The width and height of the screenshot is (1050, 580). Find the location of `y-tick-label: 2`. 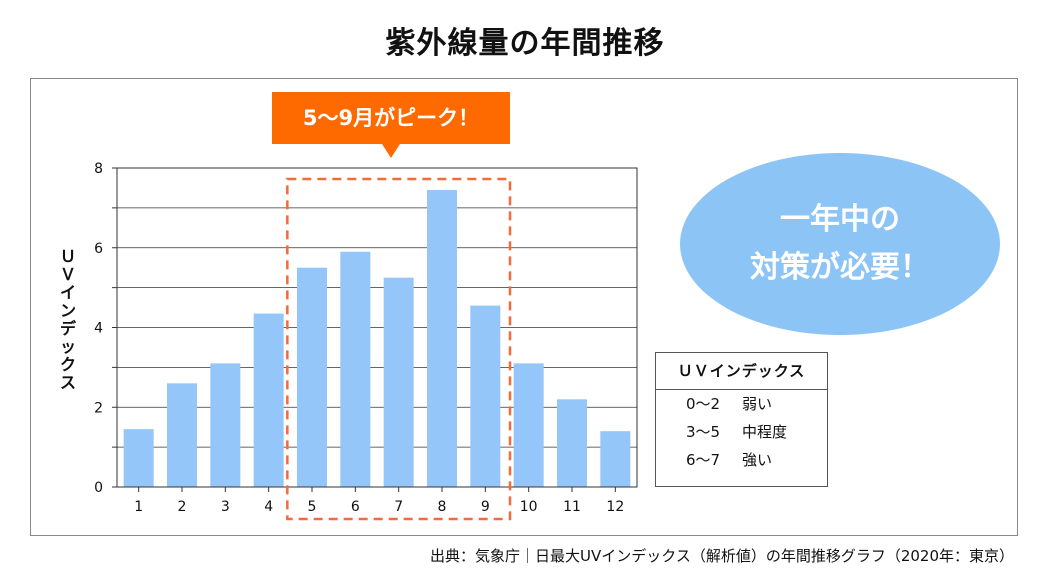

y-tick-label: 2 is located at coordinates (98, 408).